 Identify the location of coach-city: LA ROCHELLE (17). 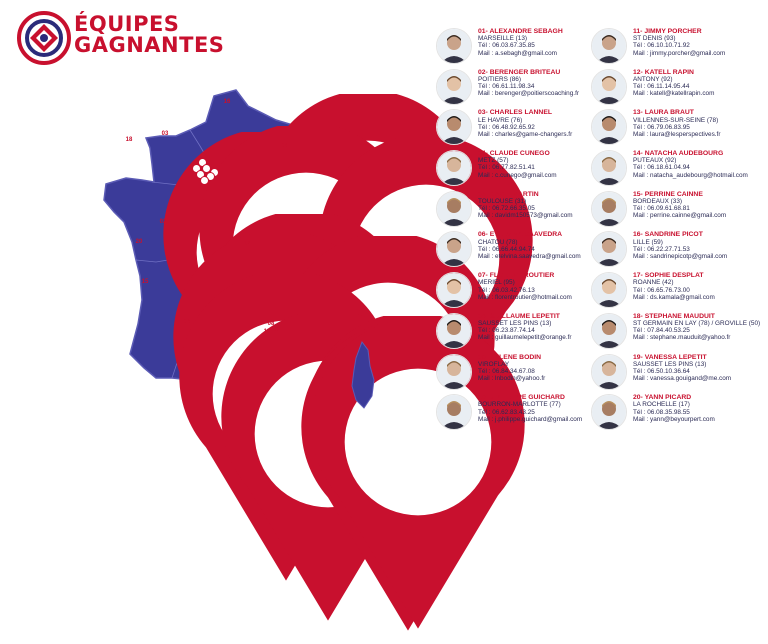
(661, 405).